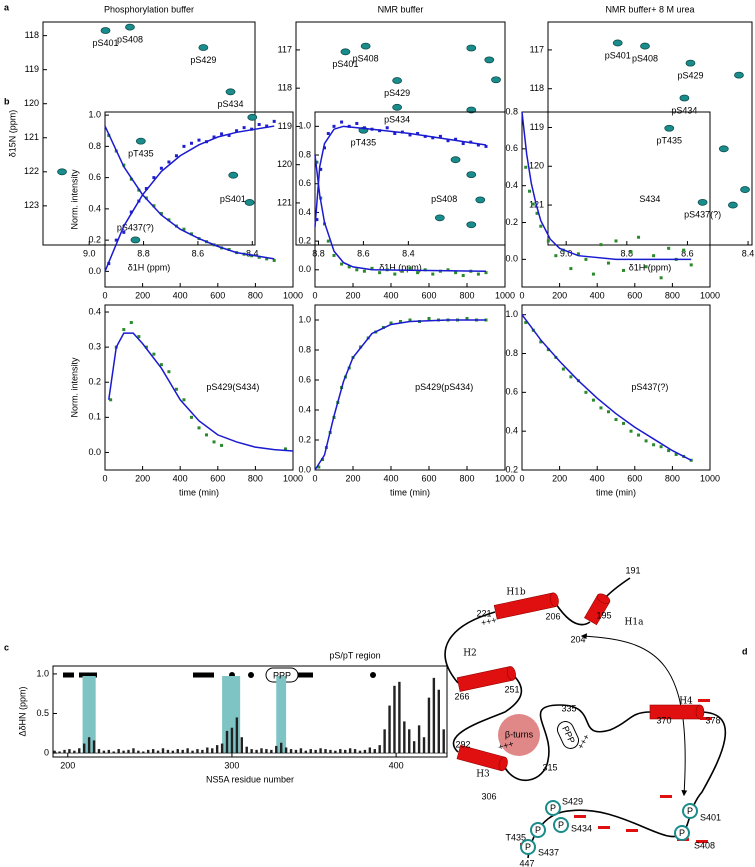 The width and height of the screenshot is (755, 867). I want to click on residue-number: 378, so click(712, 720).